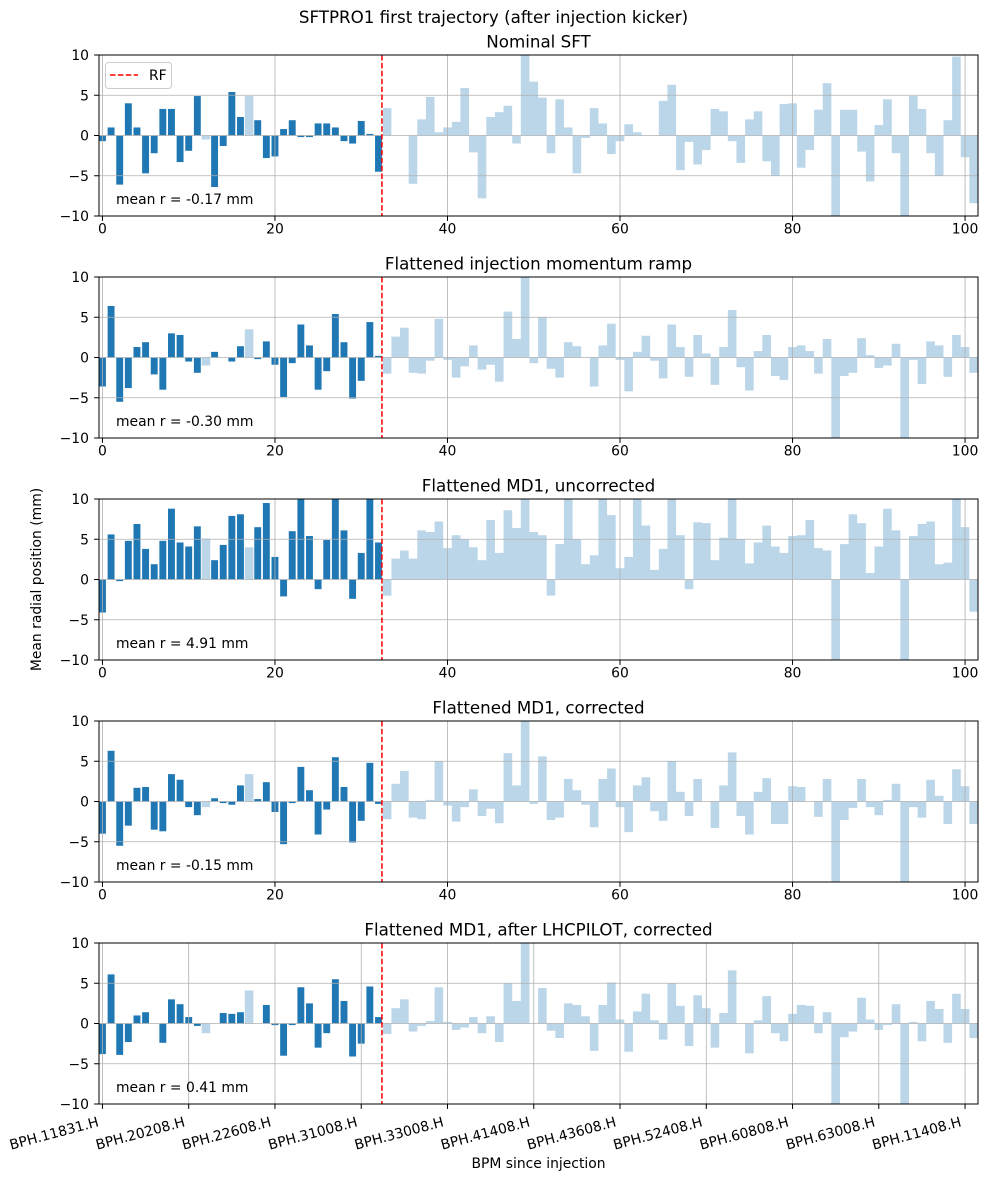 The height and width of the screenshot is (1180, 987). Describe the element at coordinates (84, 1025) in the screenshot. I see `y-tick-label: 0` at that location.